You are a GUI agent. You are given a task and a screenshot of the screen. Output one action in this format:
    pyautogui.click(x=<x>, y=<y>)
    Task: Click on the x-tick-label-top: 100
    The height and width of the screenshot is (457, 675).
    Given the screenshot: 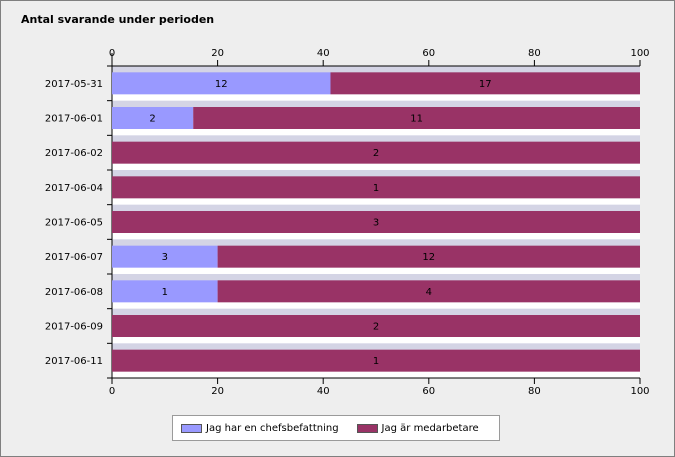 What is the action you would take?
    pyautogui.click(x=639, y=53)
    